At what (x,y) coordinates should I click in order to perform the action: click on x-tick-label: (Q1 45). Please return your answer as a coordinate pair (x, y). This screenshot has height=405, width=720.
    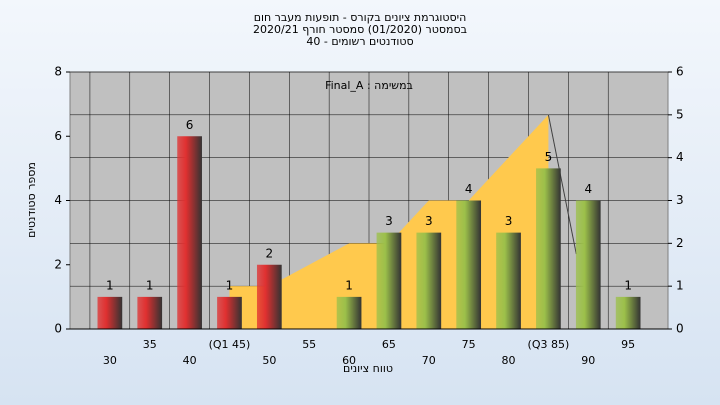
    Looking at the image, I should click on (230, 344).